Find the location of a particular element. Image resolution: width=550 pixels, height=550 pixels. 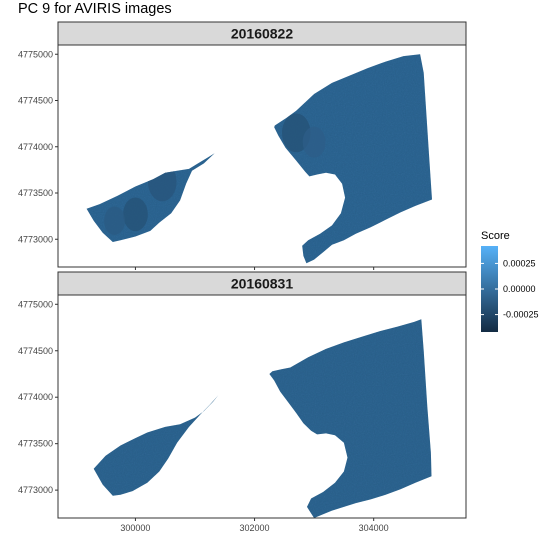

legend-title: Score is located at coordinates (495, 236).